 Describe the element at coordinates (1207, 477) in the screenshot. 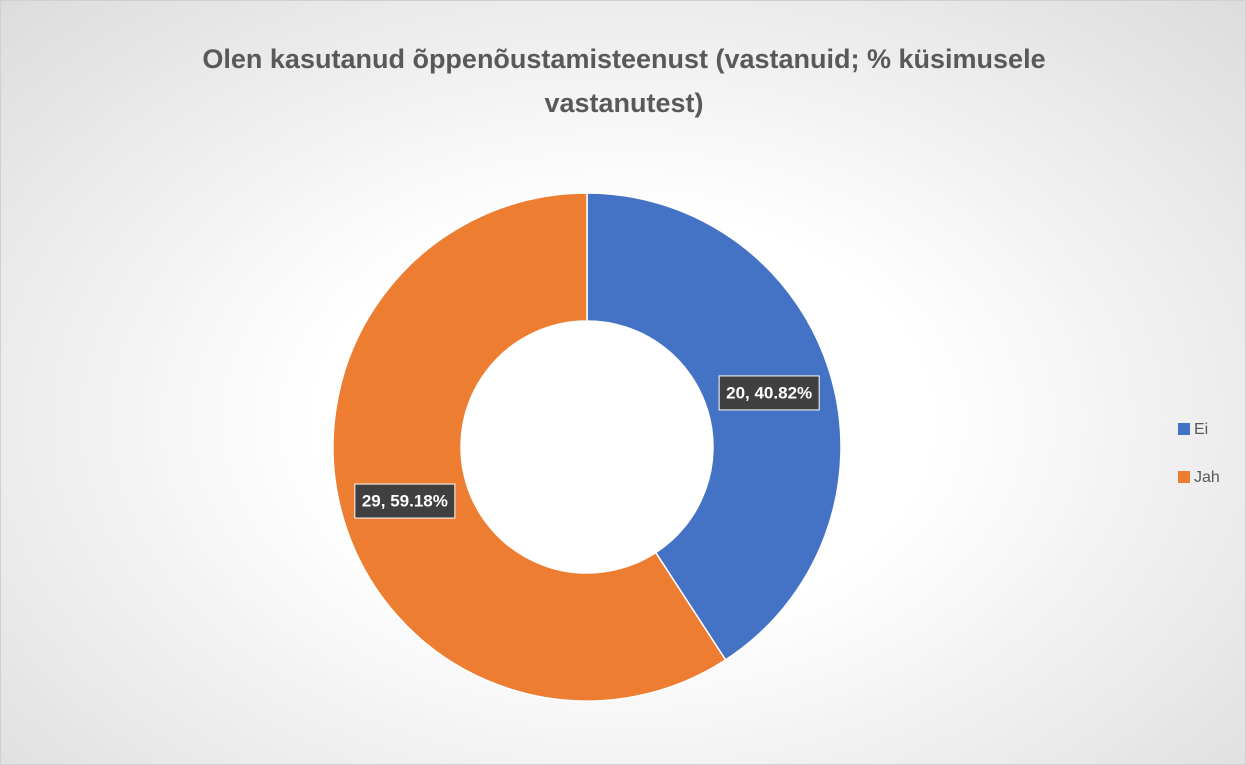

I see `legend-label: Jah` at that location.